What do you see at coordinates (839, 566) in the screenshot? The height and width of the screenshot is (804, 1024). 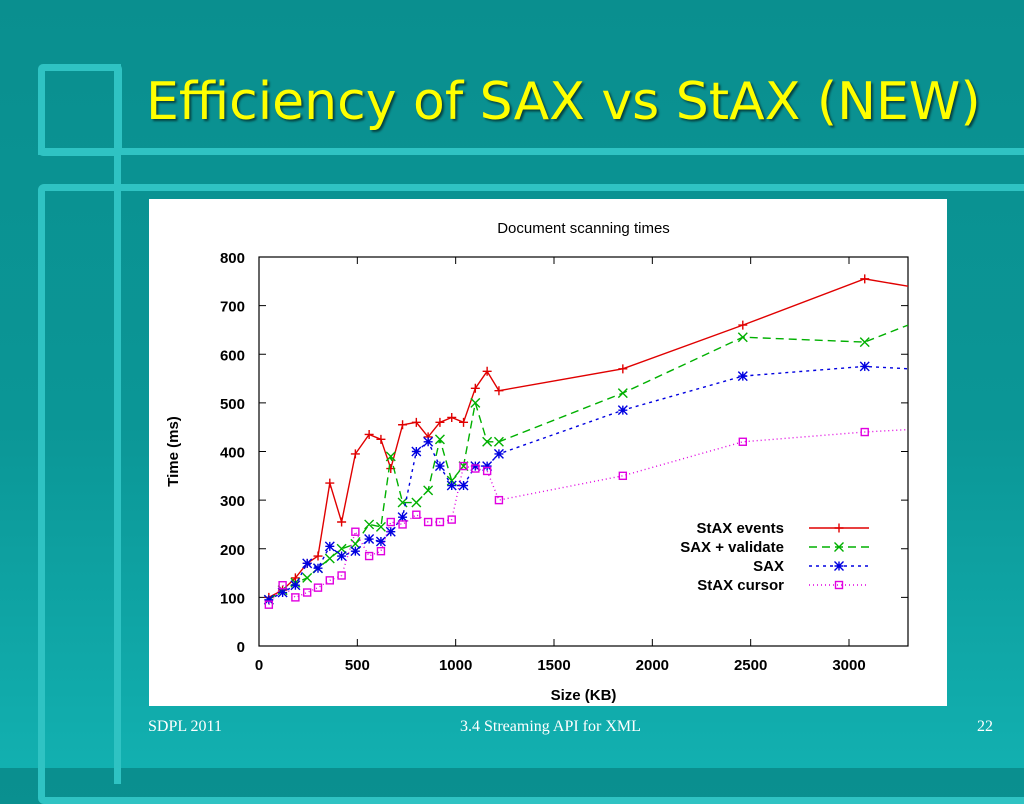 I see `legend-marker-sax` at bounding box center [839, 566].